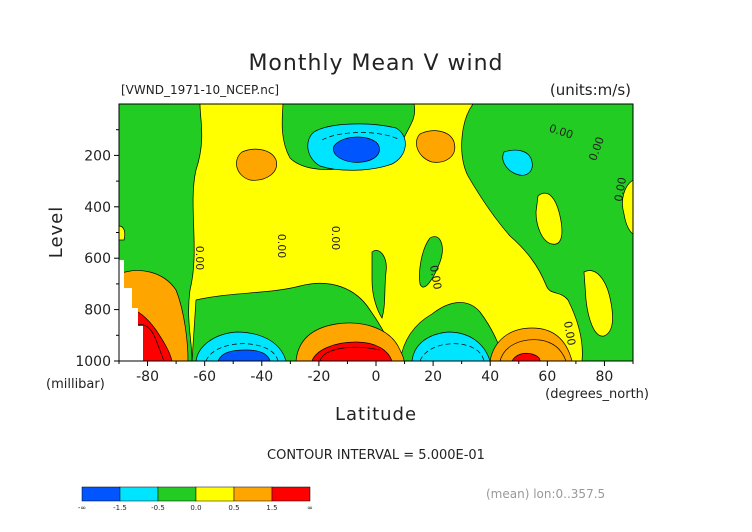 This screenshot has width=752, height=532. Describe the element at coordinates (257, 164) in the screenshot. I see `region-orange-upper-south` at that location.